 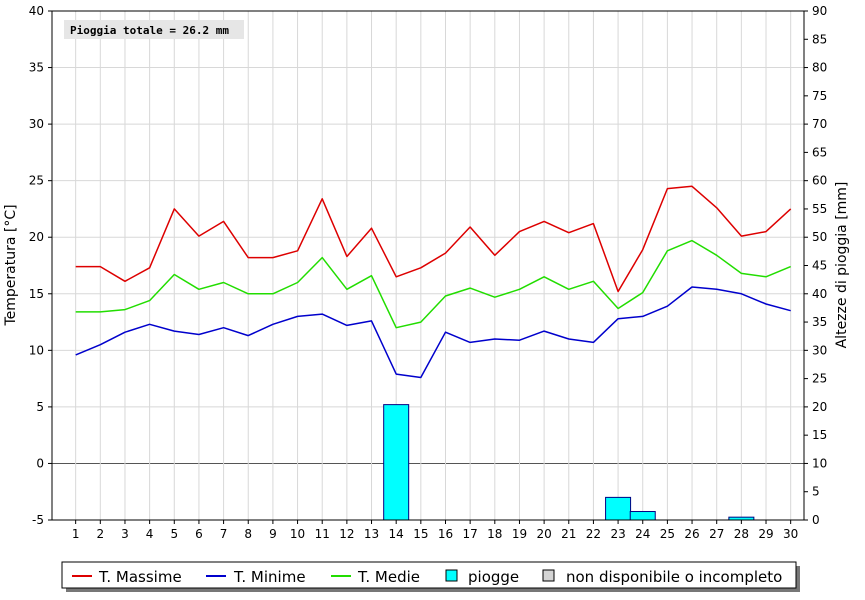 What do you see at coordinates (149, 30) in the screenshot?
I see `total-rain-note-text: Pioggia totale = 26.2 mm` at bounding box center [149, 30].